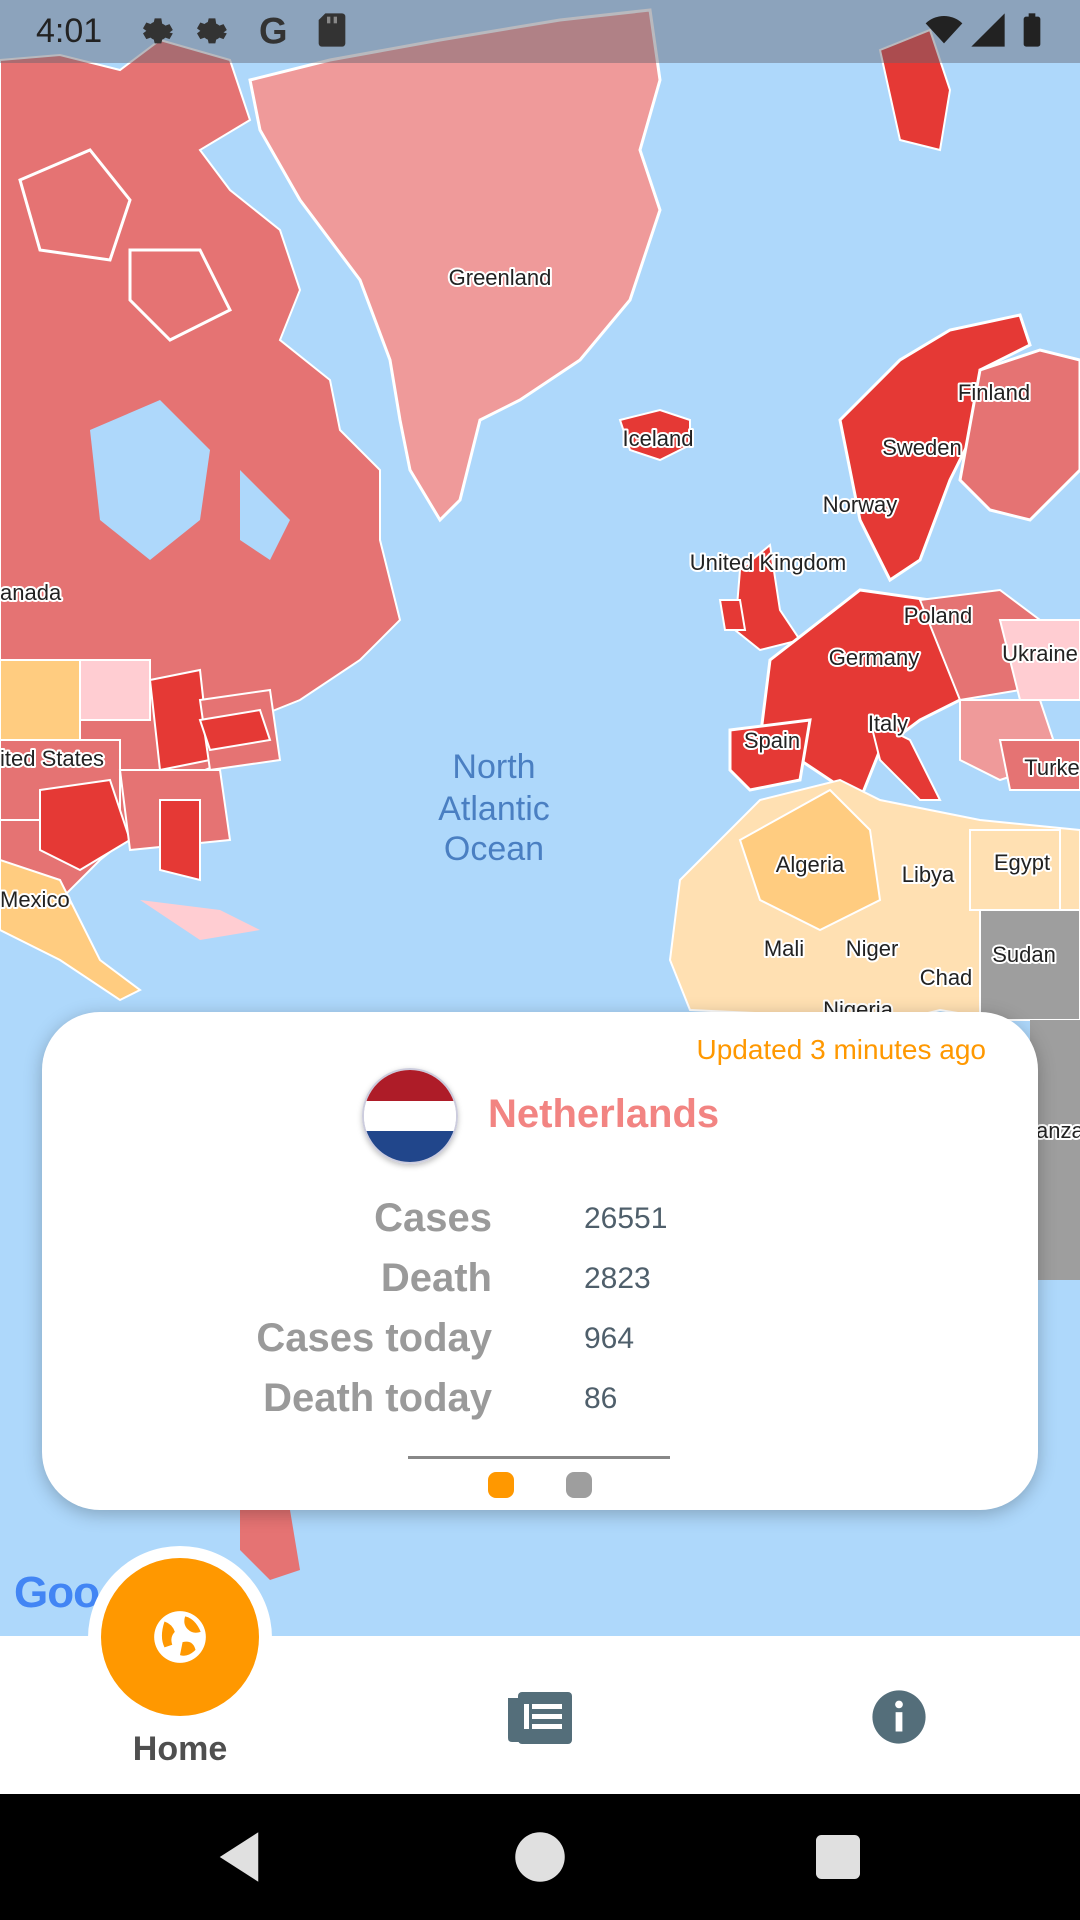 The image size is (1080, 1920). What do you see at coordinates (332, 30) in the screenshot?
I see `sd-card-icon` at bounding box center [332, 30].